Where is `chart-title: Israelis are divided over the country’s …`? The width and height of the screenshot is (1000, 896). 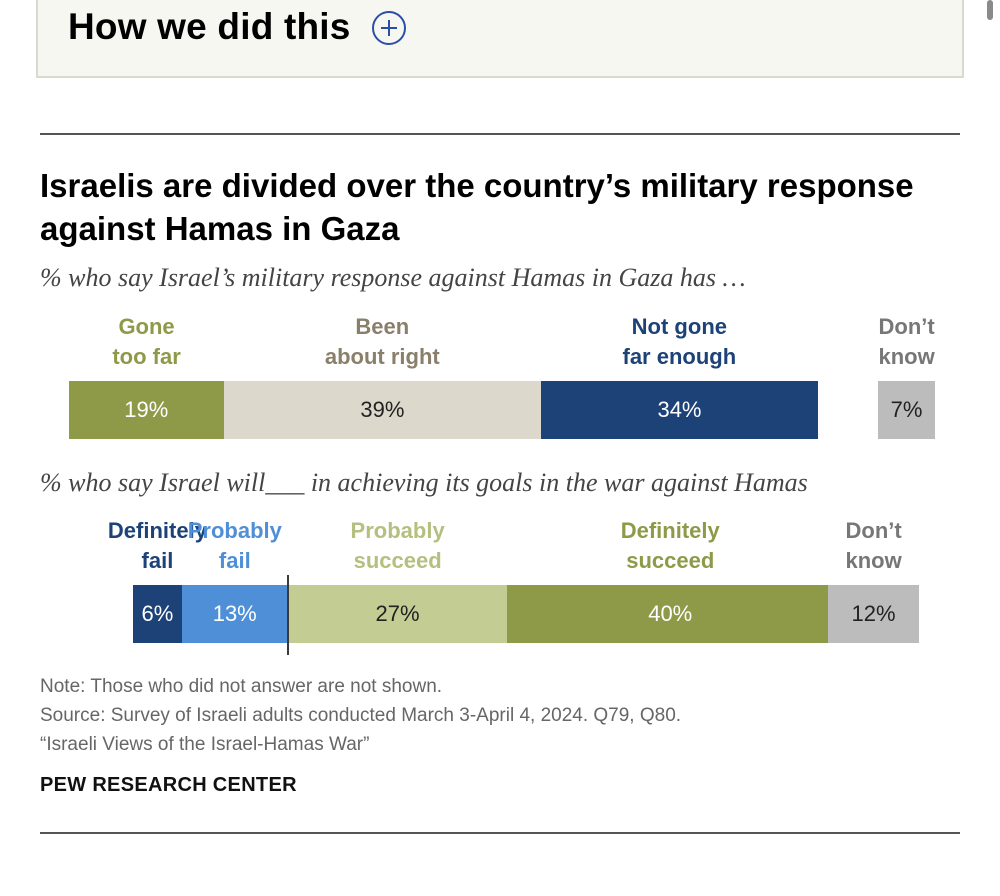 chart-title: Israelis are divided over the country’s … is located at coordinates (477, 207).